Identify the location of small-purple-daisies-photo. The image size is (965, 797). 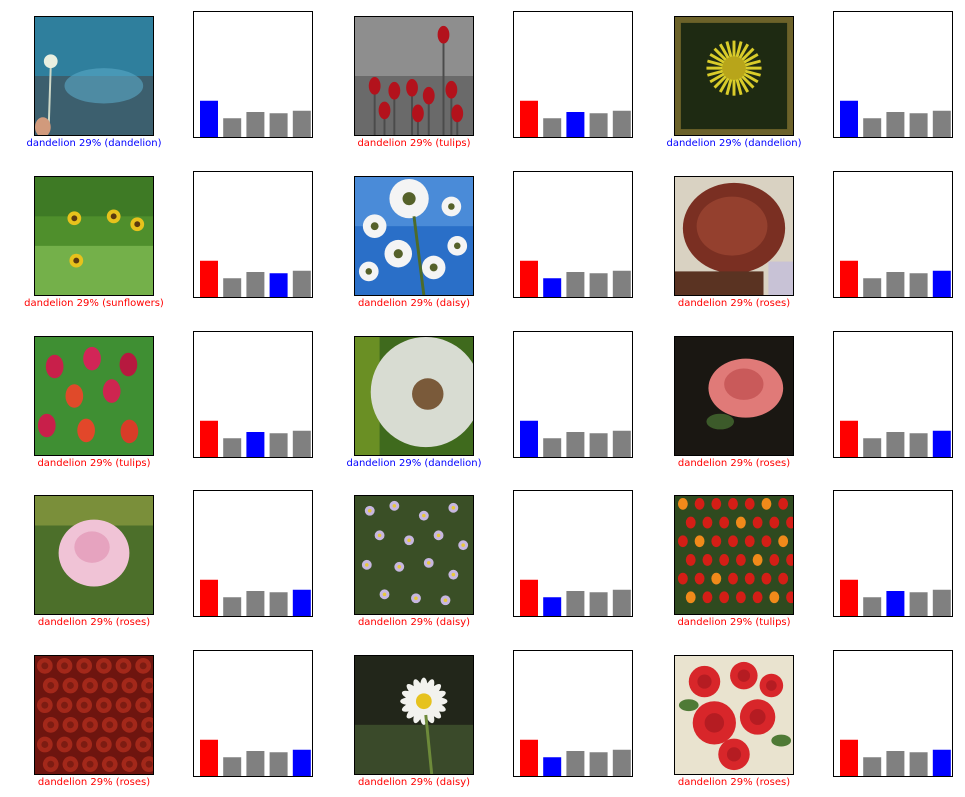
(414, 555).